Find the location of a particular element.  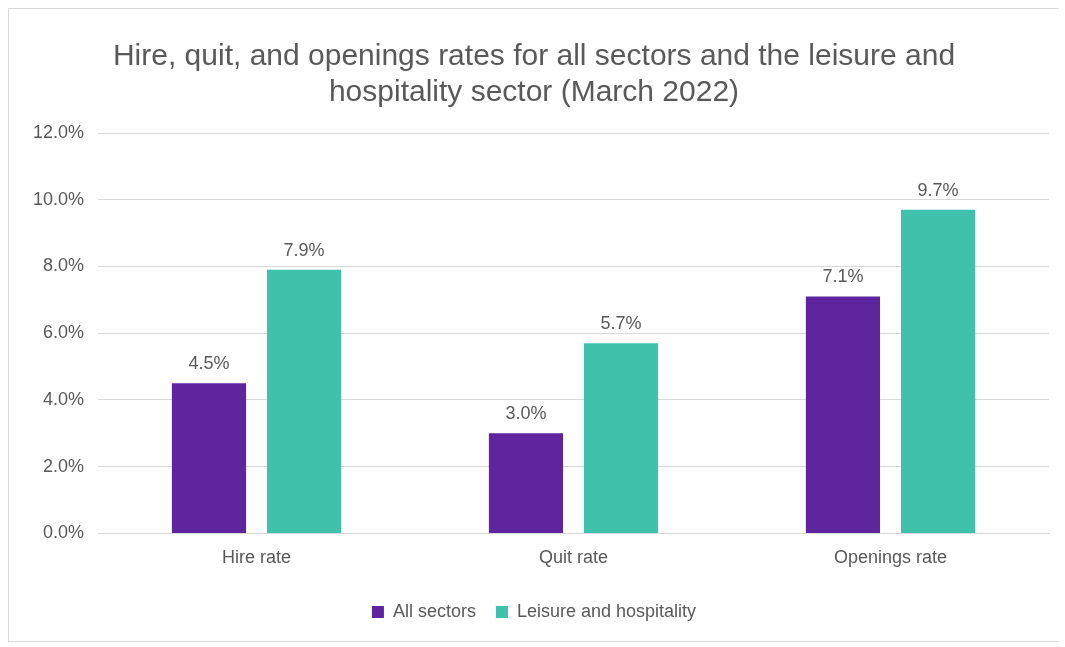

data-label: 4.5% is located at coordinates (209, 363).